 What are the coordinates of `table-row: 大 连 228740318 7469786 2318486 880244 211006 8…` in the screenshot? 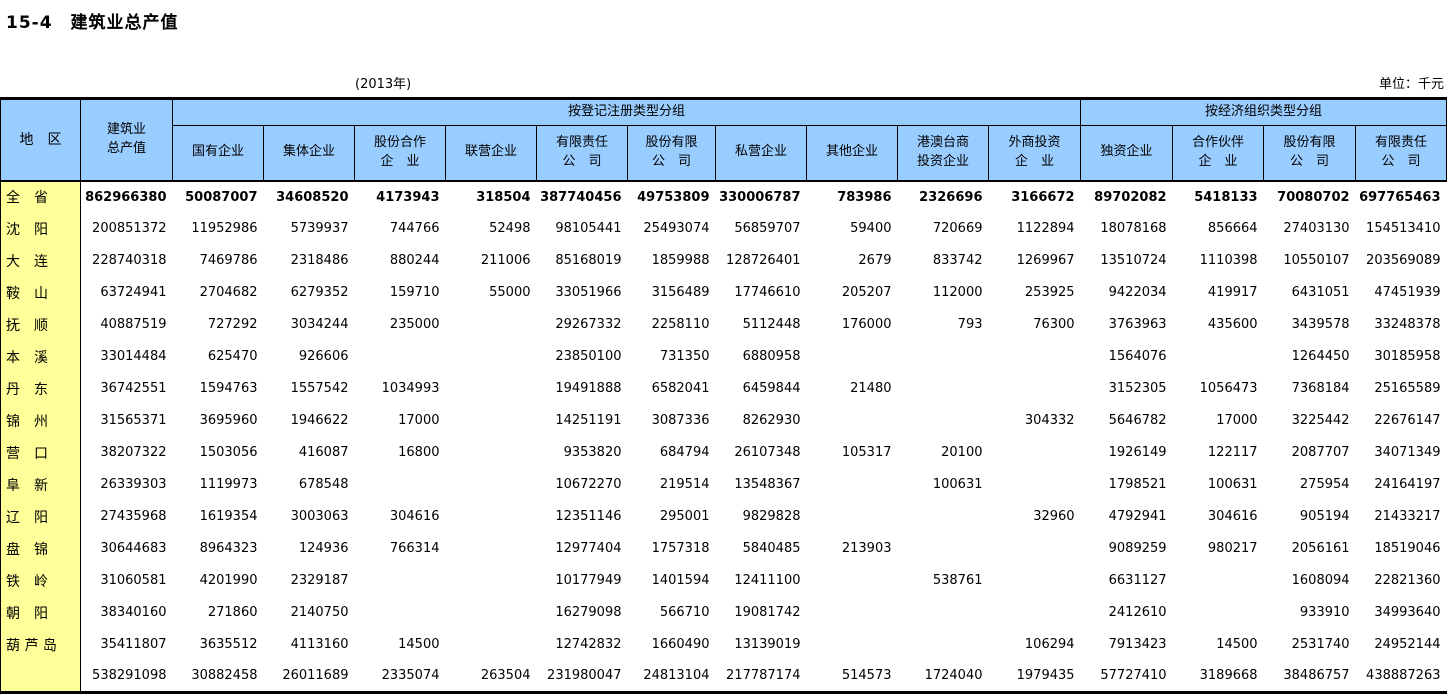 It's located at (723, 260).